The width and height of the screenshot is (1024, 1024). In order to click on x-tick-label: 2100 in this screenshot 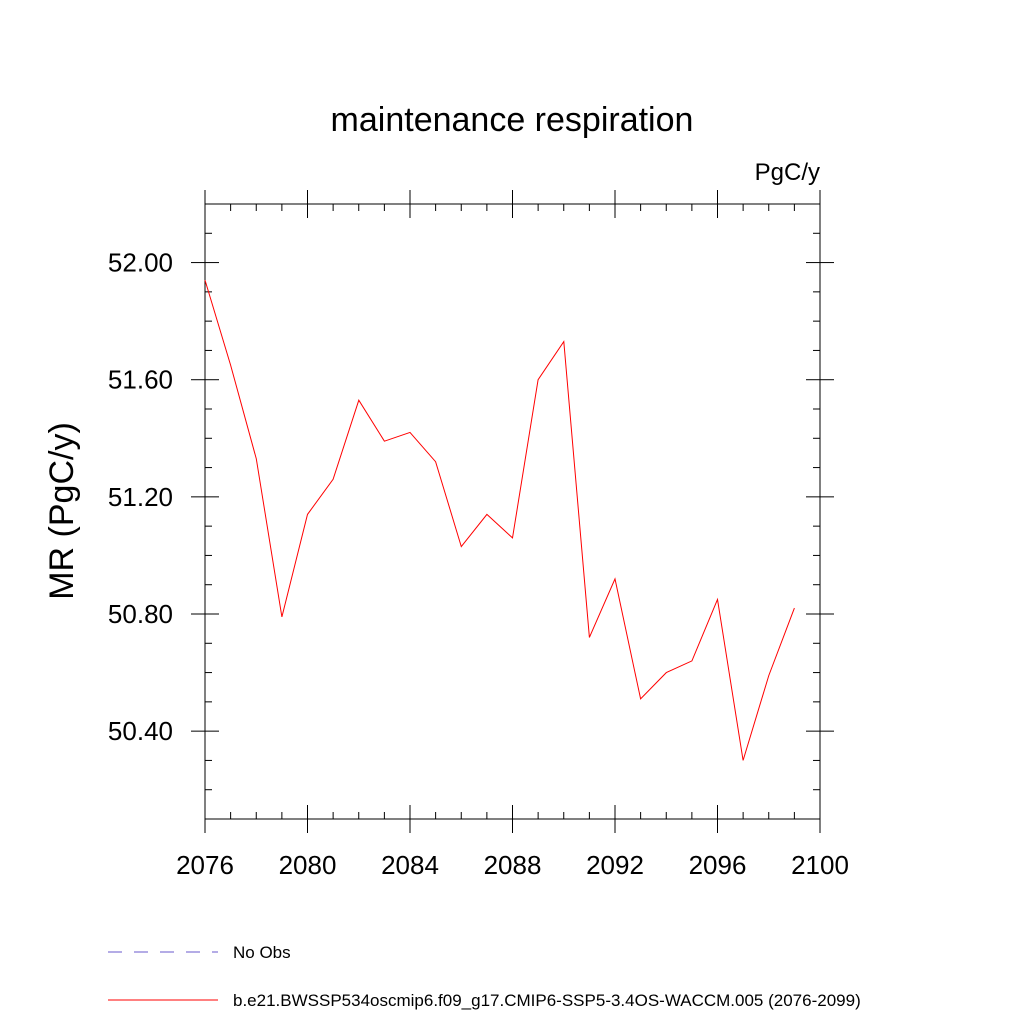, I will do `click(820, 865)`.